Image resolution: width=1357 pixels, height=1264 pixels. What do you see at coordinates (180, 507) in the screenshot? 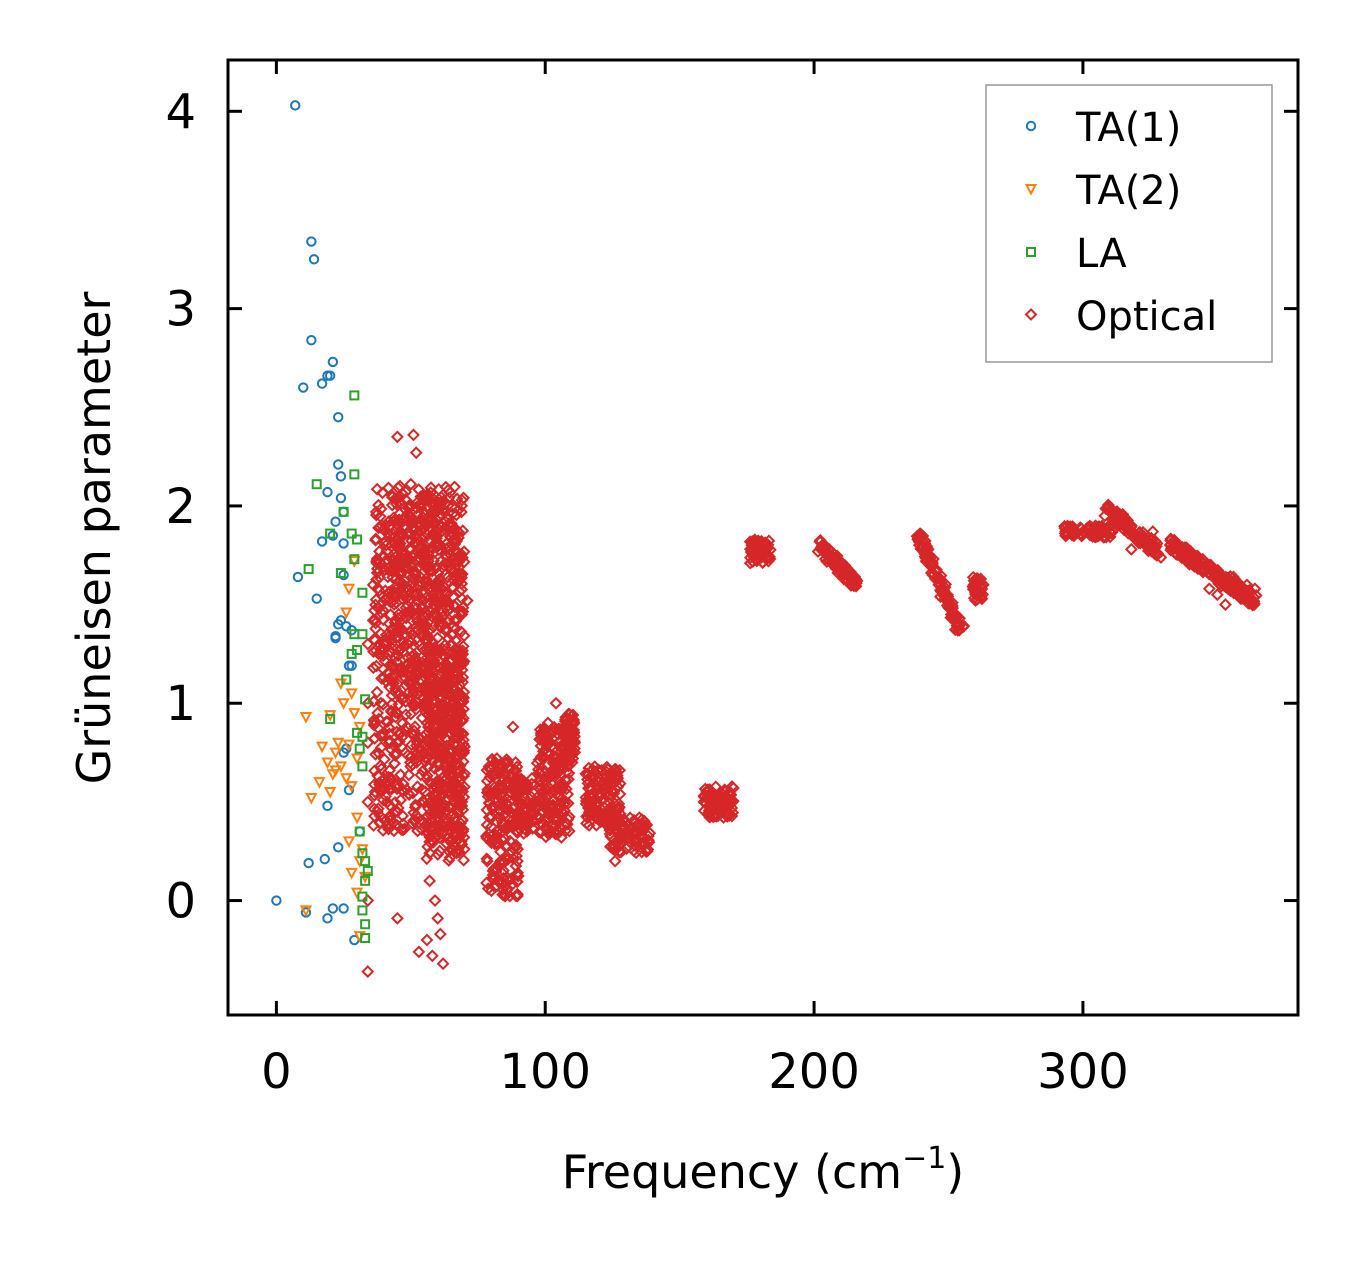
I see `y-tick-label: 2` at bounding box center [180, 507].